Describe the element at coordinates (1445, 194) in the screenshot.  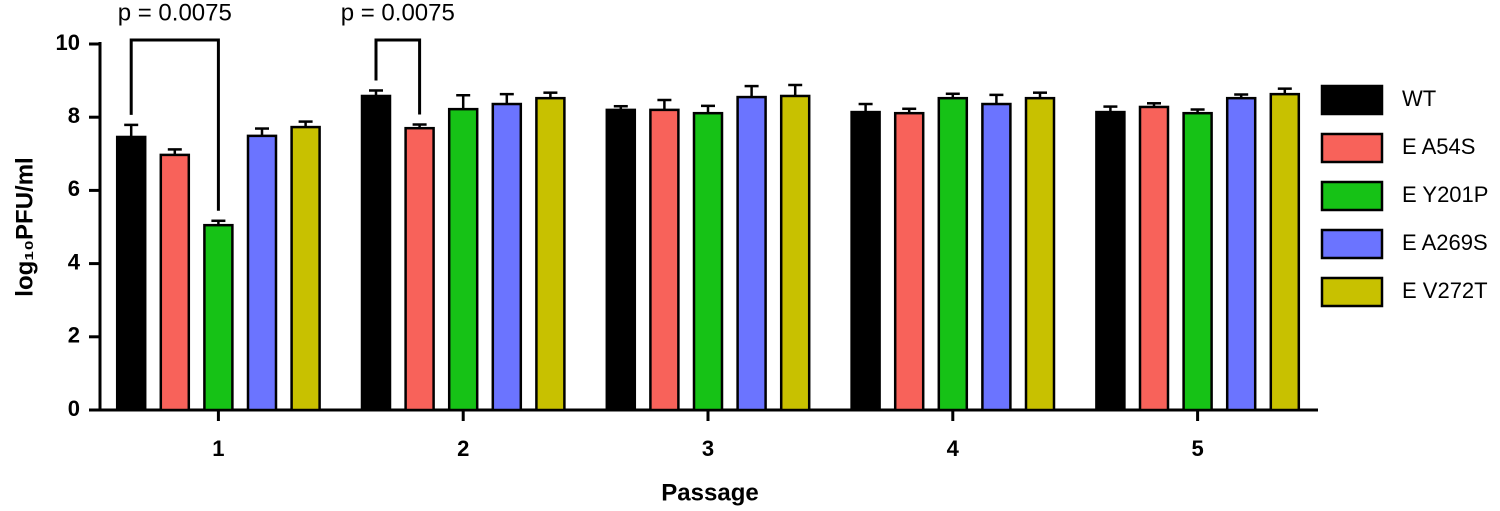
I see `legend-label: E Y201P` at that location.